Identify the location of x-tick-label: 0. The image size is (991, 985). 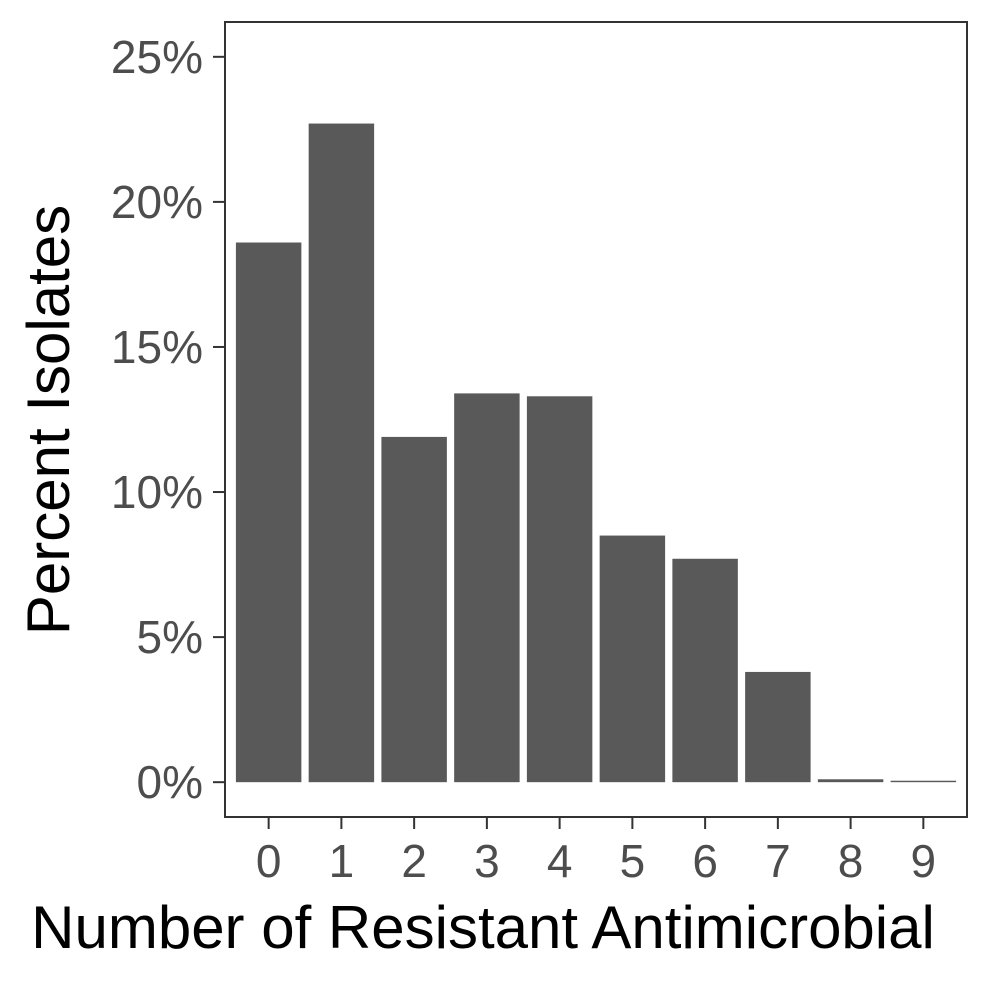
(269, 861).